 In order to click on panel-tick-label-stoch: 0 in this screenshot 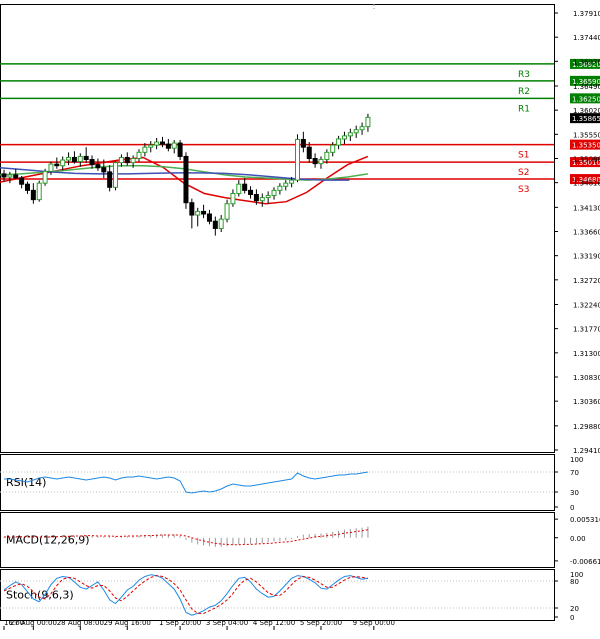, I will do `click(572, 618)`.